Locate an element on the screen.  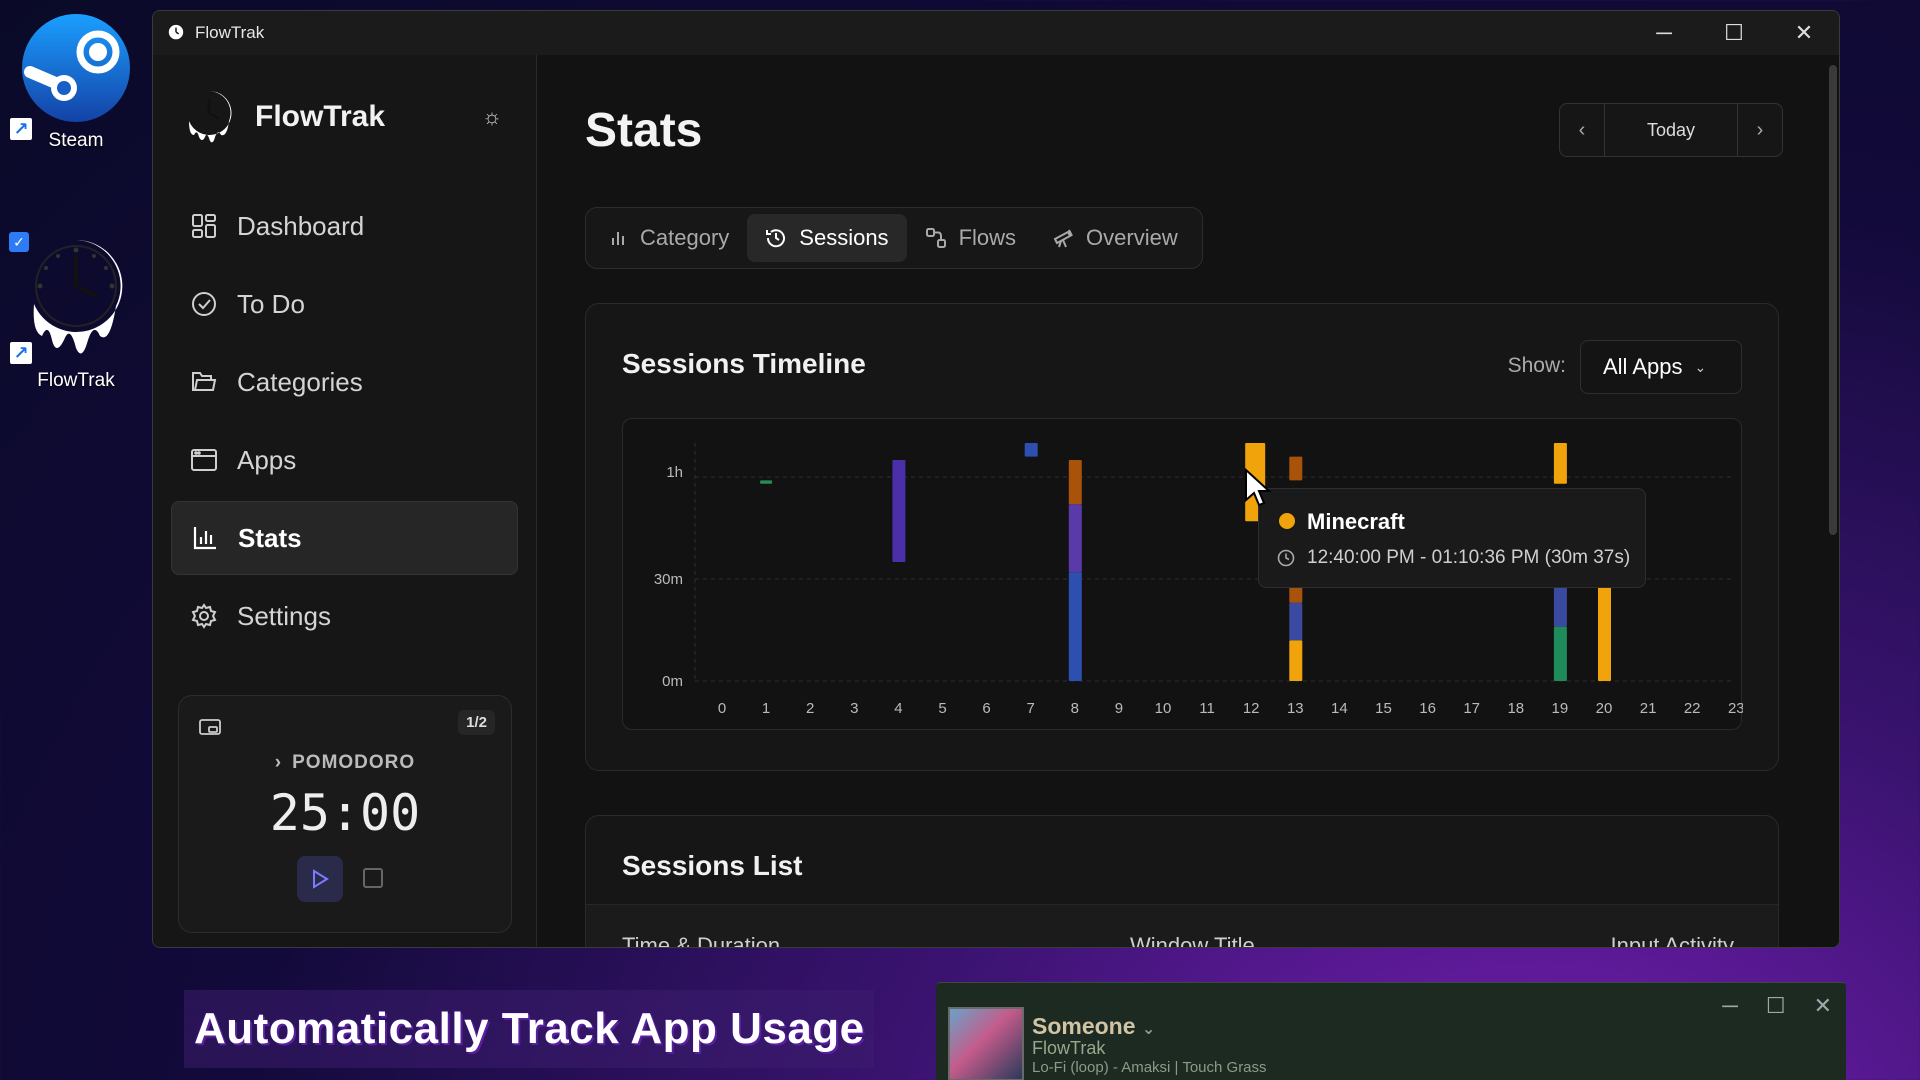
x-tick-label: 7 is located at coordinates (1031, 708).